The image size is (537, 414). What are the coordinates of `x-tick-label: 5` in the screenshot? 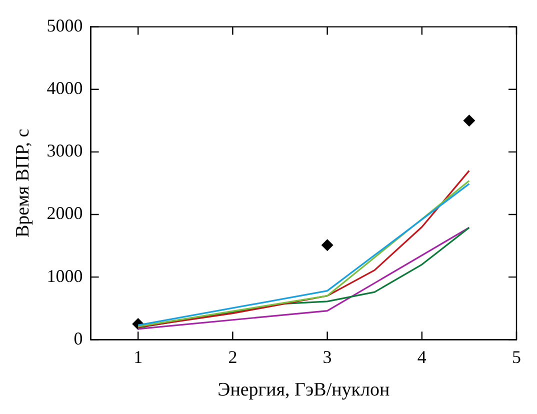 It's located at (516, 357).